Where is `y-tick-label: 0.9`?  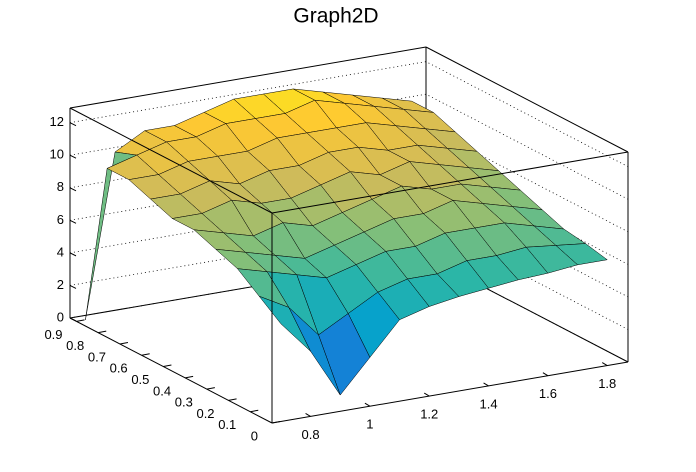 y-tick-label: 0.9 is located at coordinates (53, 334).